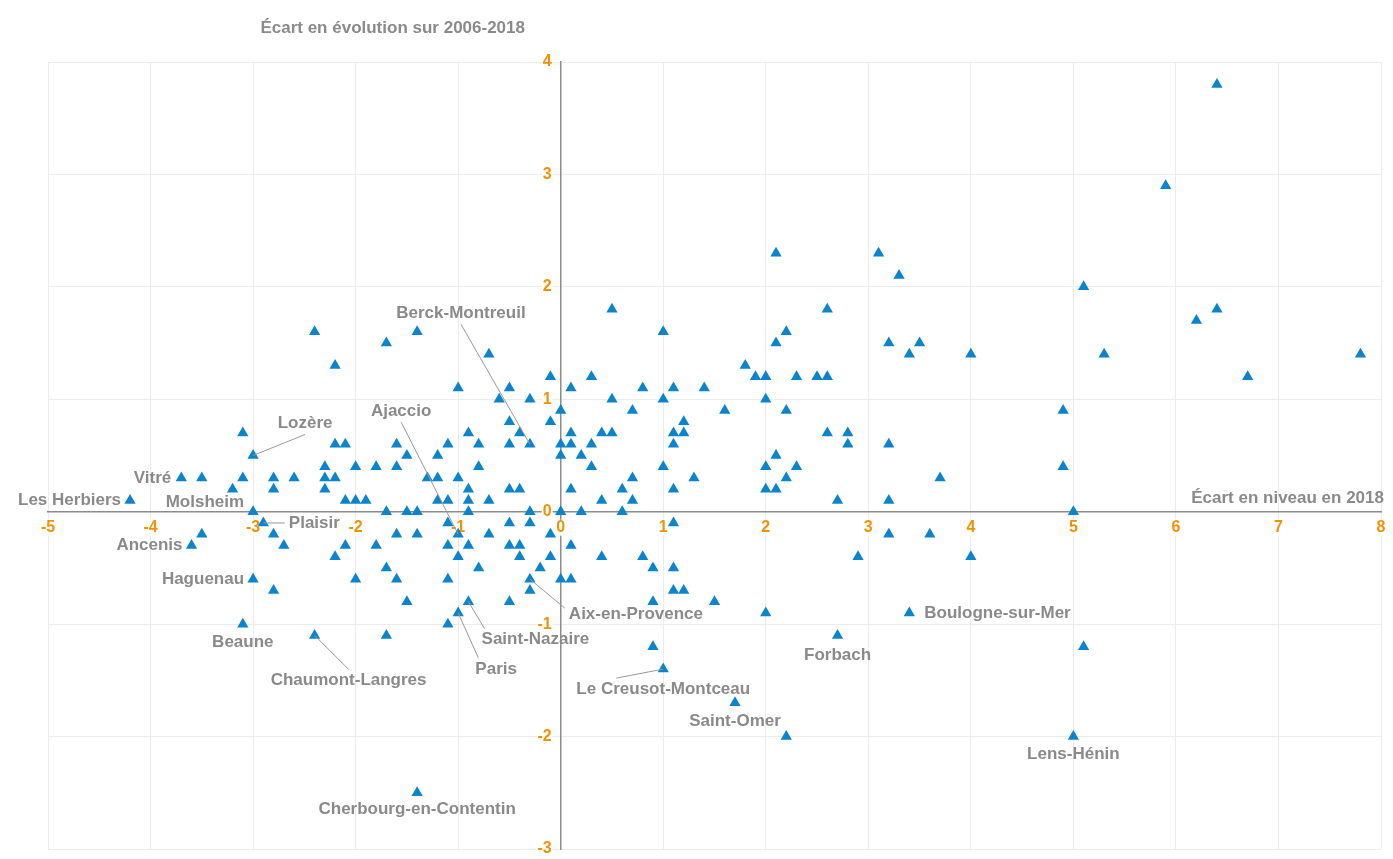 Image resolution: width=1393 pixels, height=859 pixels. What do you see at coordinates (547, 398) in the screenshot?
I see `y-tick-label: 1` at bounding box center [547, 398].